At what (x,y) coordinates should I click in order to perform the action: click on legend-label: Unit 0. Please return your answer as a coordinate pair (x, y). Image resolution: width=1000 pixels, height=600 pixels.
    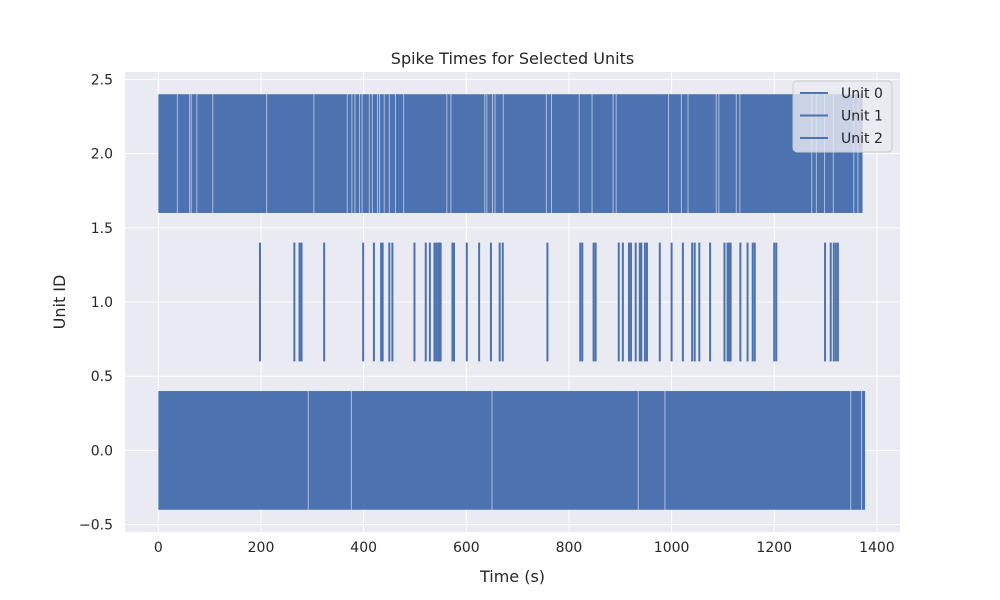
    Looking at the image, I should click on (862, 94).